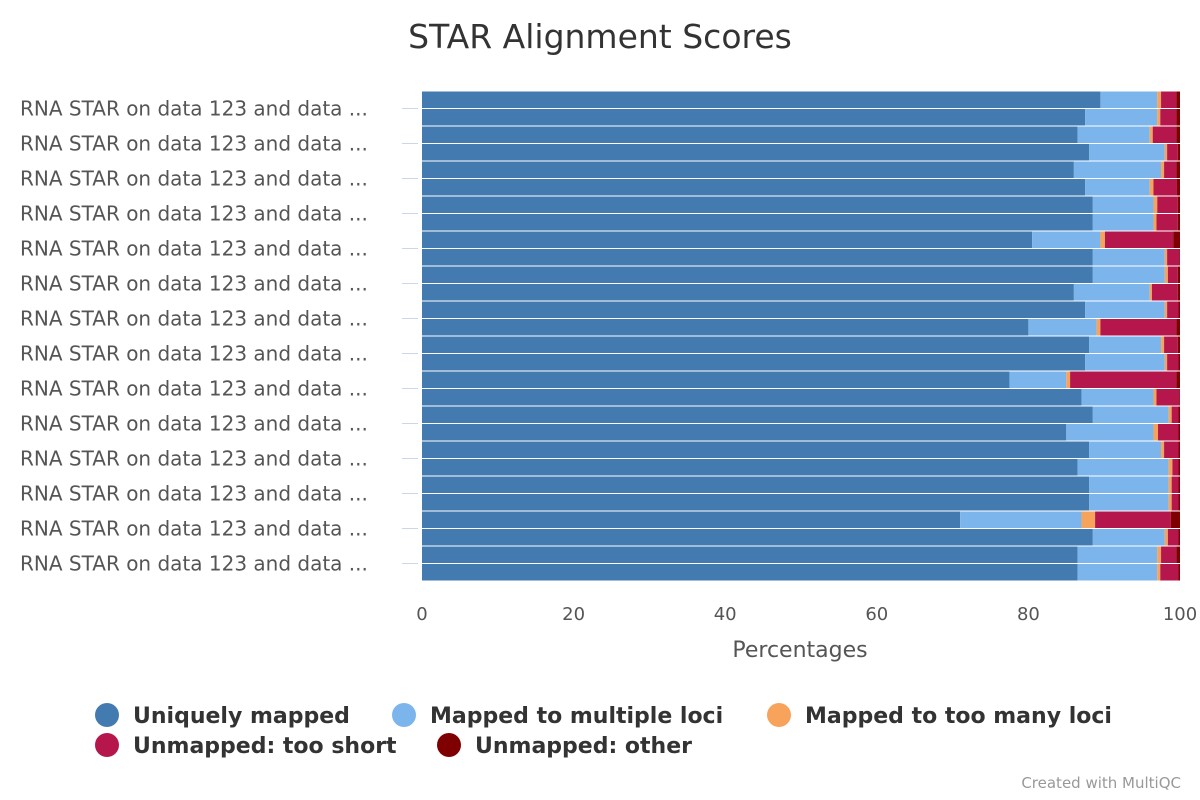 The width and height of the screenshot is (1200, 800). I want to click on legend-label-uniquely-mapped: Uniquely mapped, so click(241, 716).